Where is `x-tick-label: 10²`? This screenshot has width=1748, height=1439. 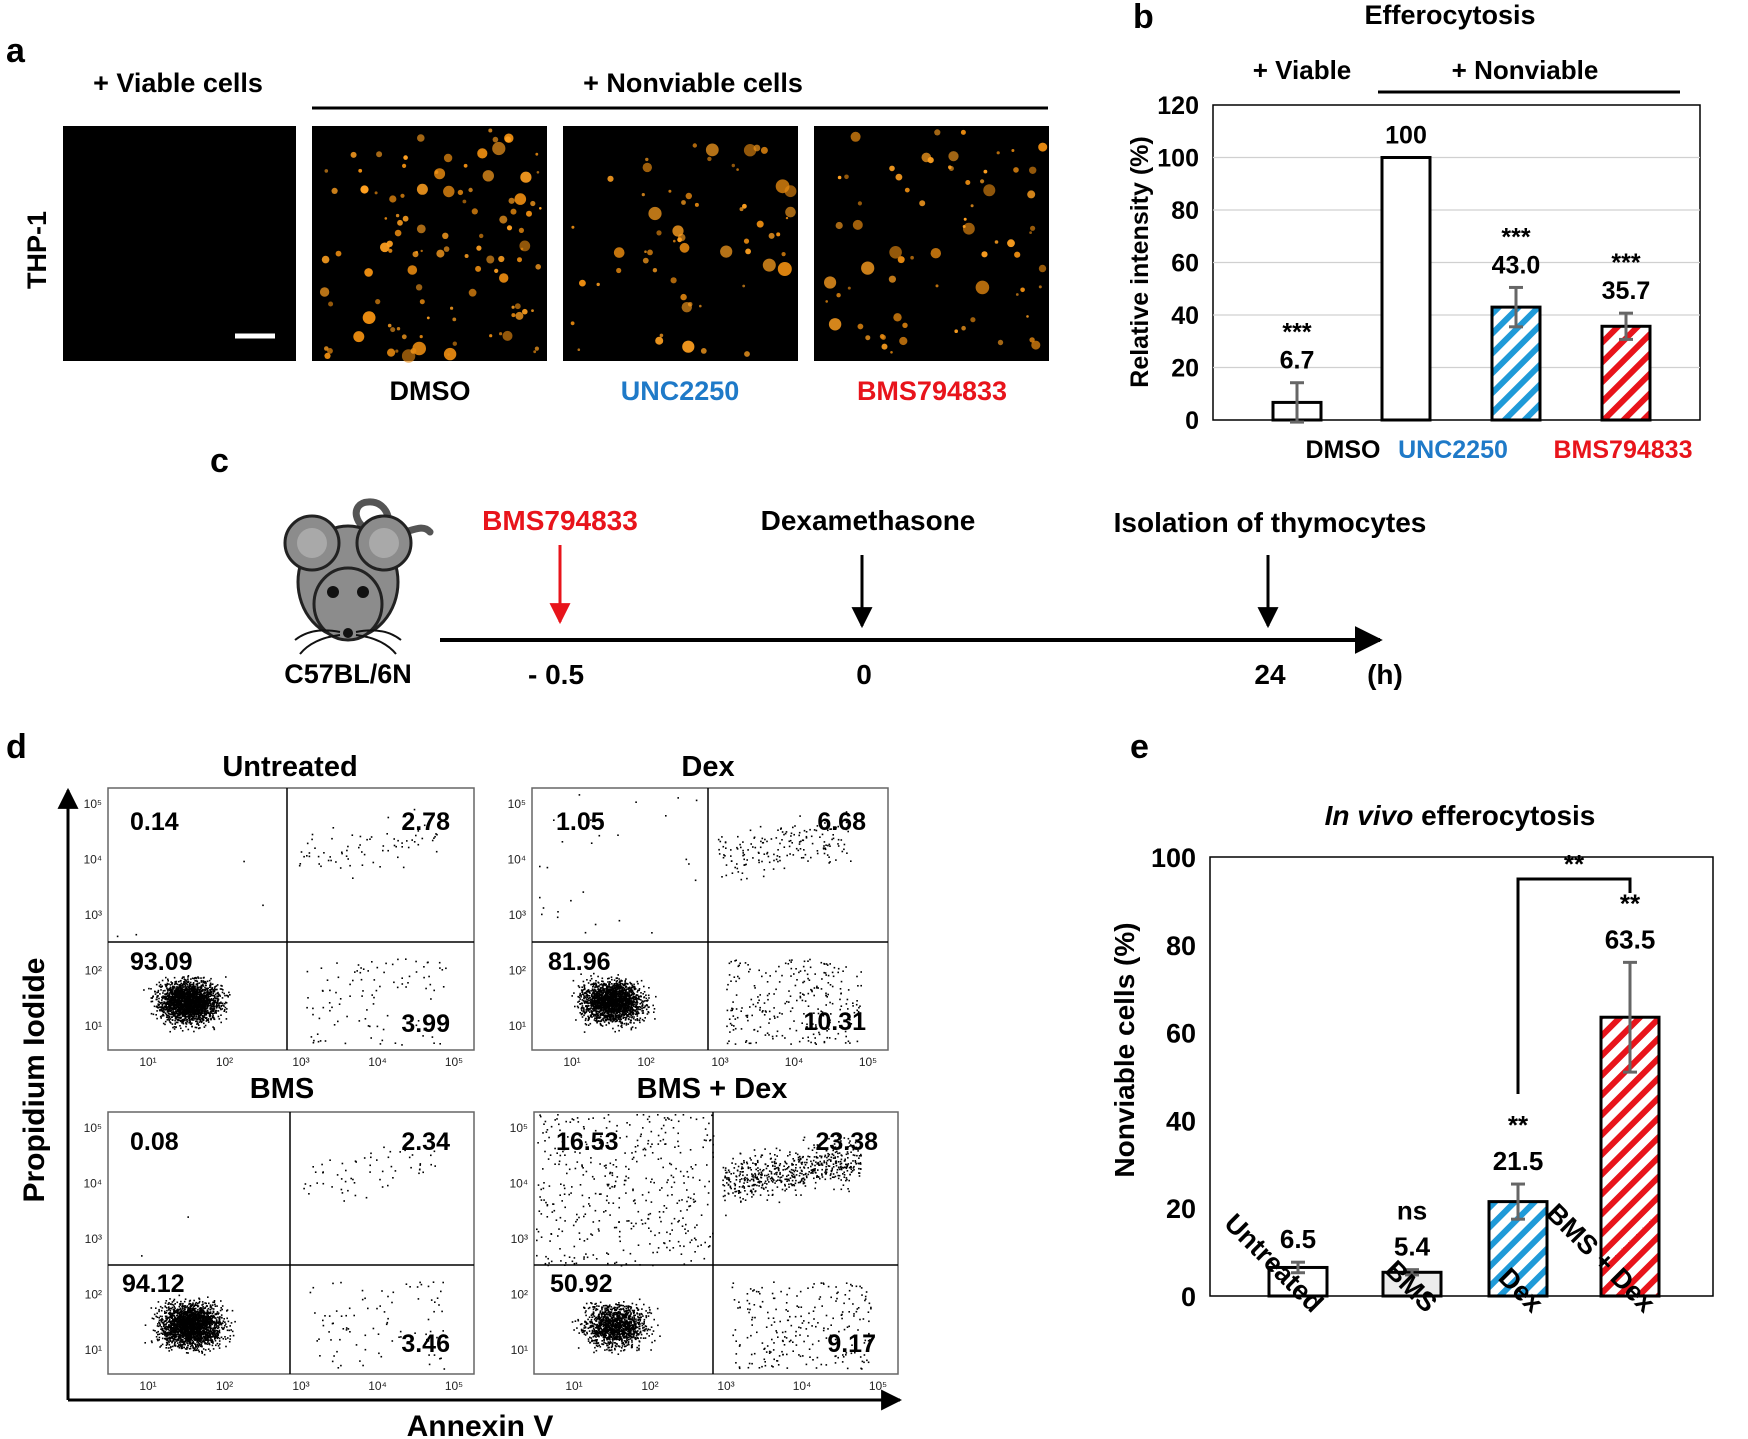
x-tick-label: 10² is located at coordinates (224, 1062).